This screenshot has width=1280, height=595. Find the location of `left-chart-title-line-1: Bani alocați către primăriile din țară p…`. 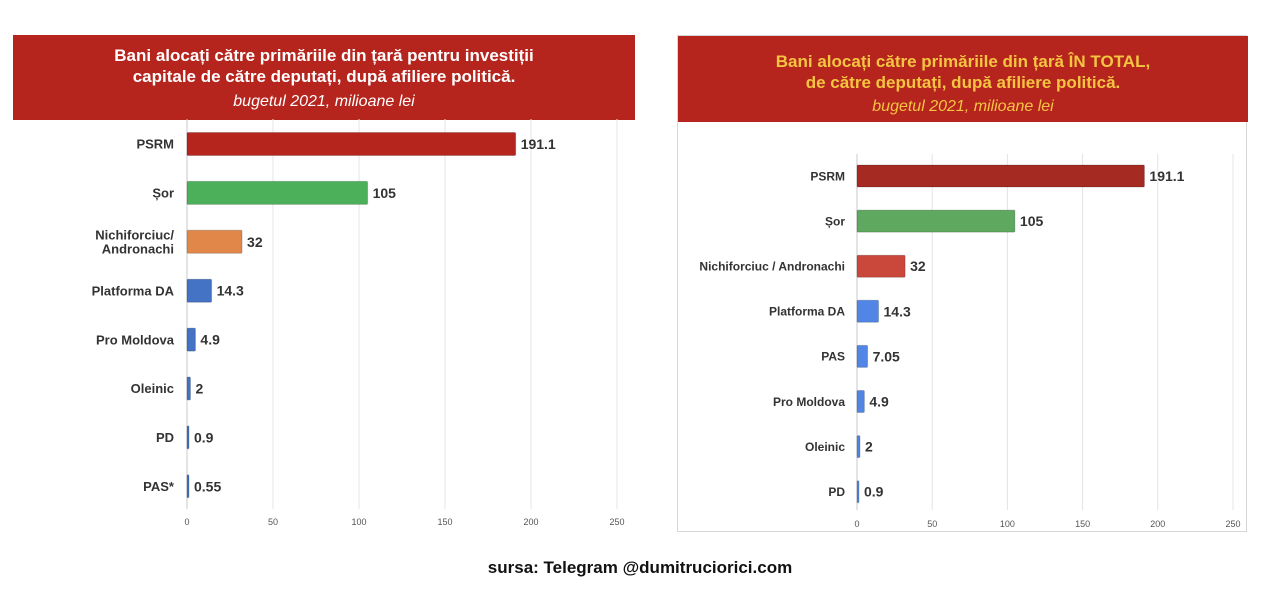

left-chart-title-line-1: Bani alocați către primăriile din țară p… is located at coordinates (324, 55).